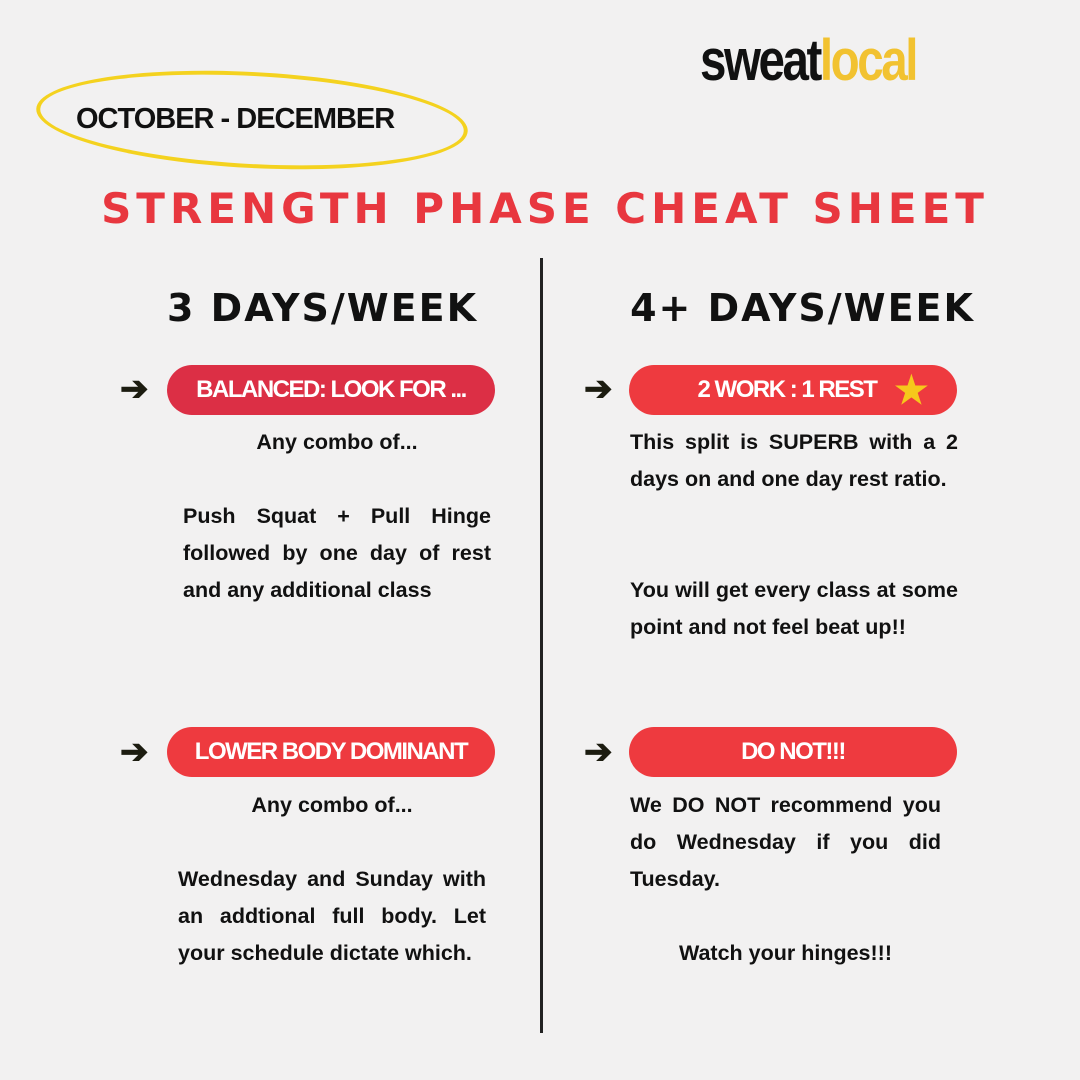 Image resolution: width=1080 pixels, height=1080 pixels. What do you see at coordinates (541, 645) in the screenshot?
I see `column-divider` at bounding box center [541, 645].